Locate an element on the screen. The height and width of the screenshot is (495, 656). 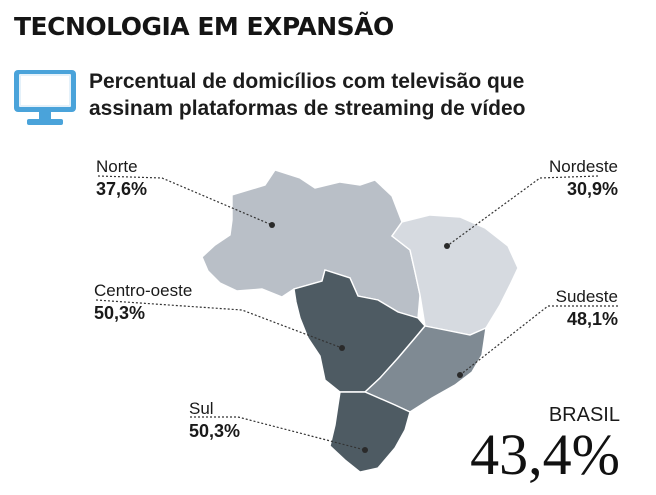
leader-centro-oeste is located at coordinates (219, 324).